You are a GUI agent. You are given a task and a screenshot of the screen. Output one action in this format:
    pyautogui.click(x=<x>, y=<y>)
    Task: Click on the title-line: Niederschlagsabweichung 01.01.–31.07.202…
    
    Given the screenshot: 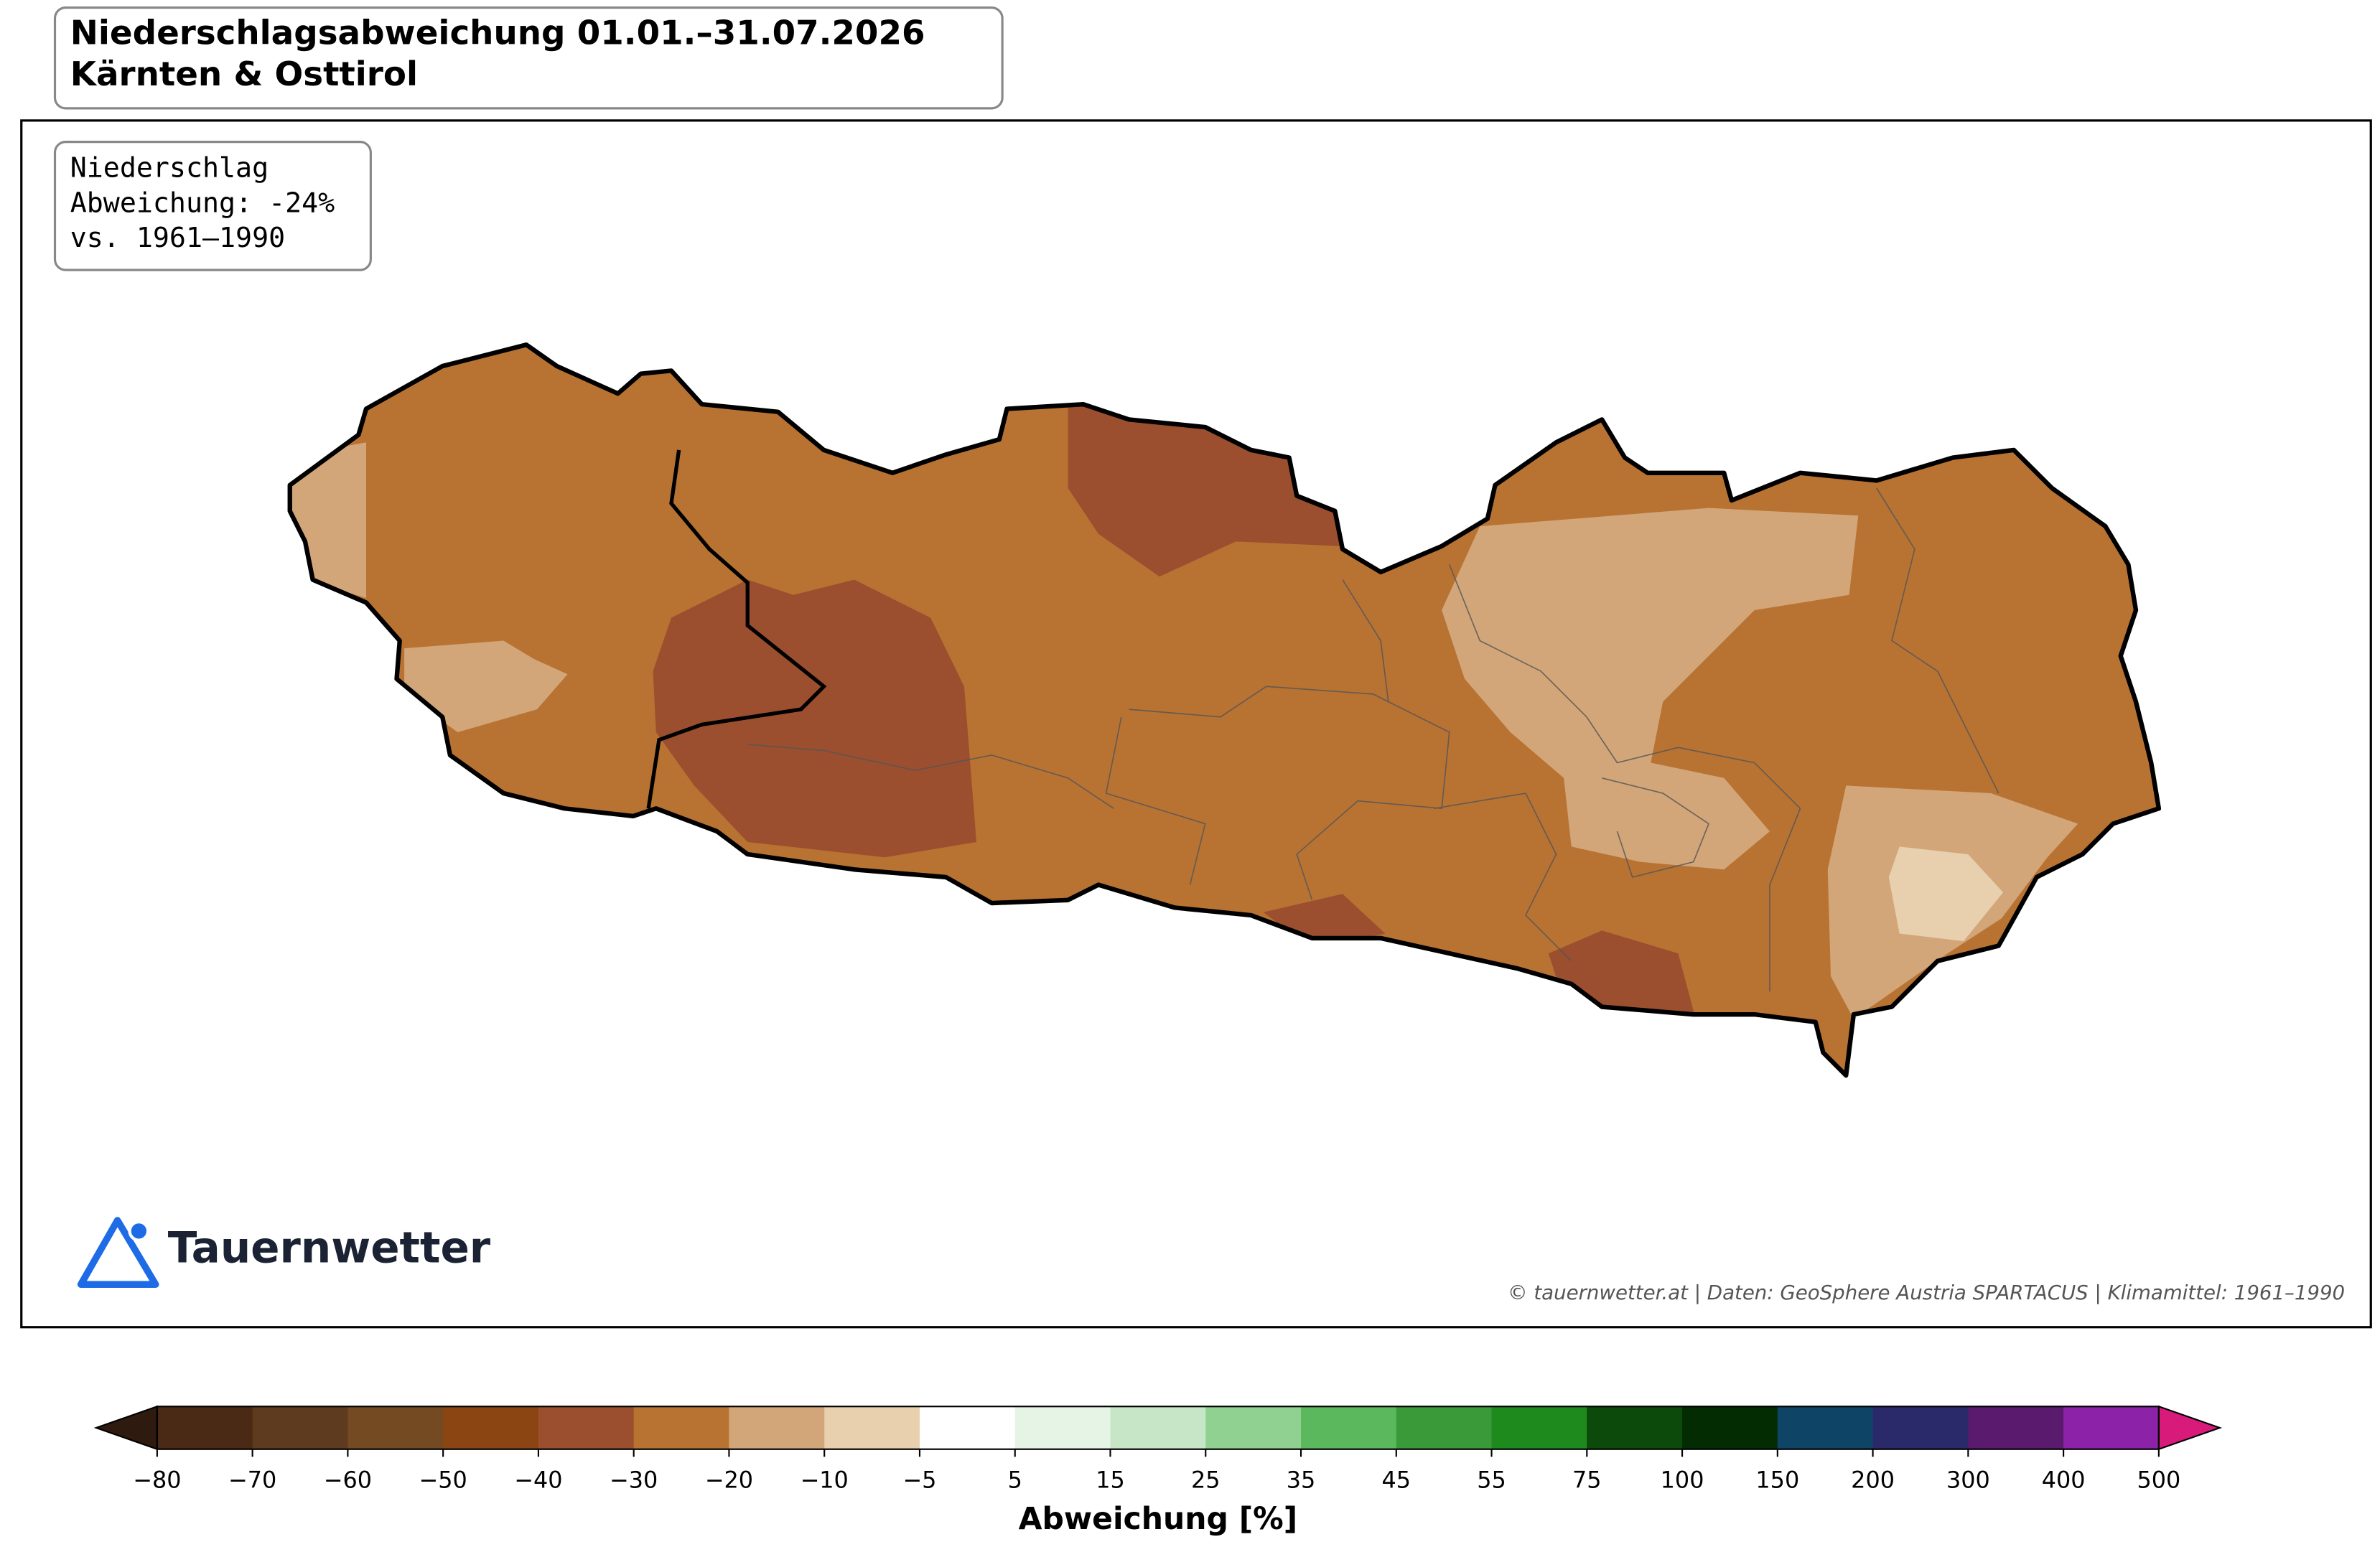 What is the action you would take?
    pyautogui.click(x=497, y=33)
    